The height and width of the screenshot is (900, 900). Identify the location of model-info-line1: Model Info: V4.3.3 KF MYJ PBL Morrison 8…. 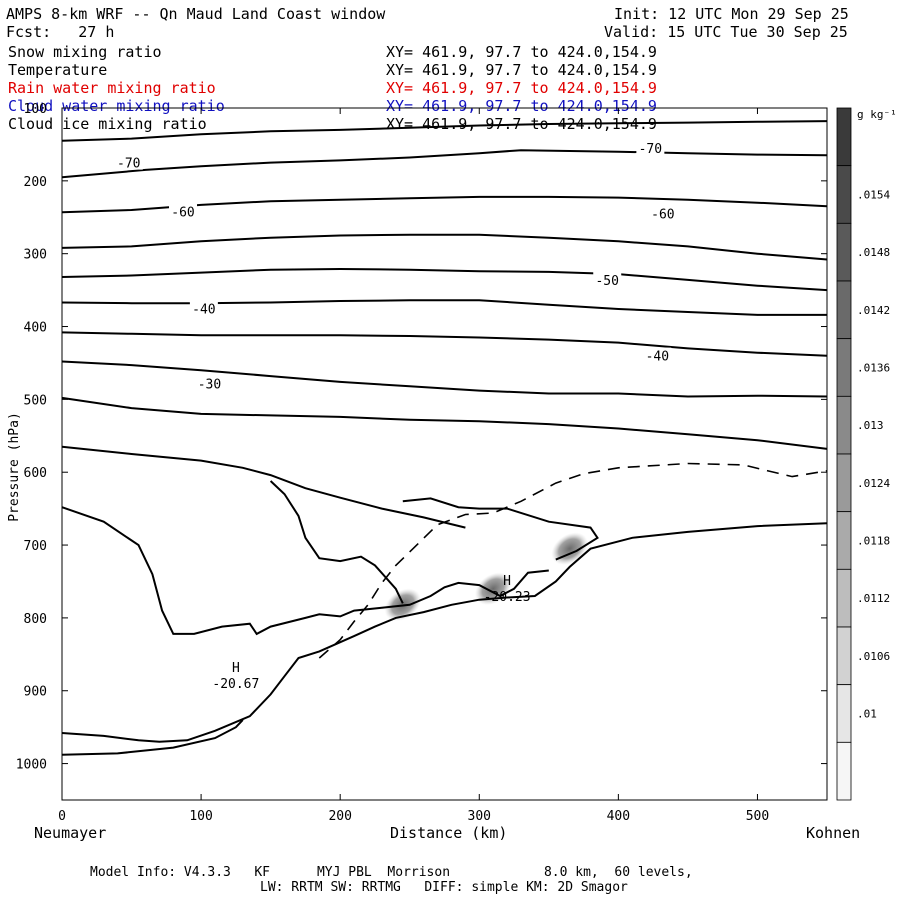
(391, 872).